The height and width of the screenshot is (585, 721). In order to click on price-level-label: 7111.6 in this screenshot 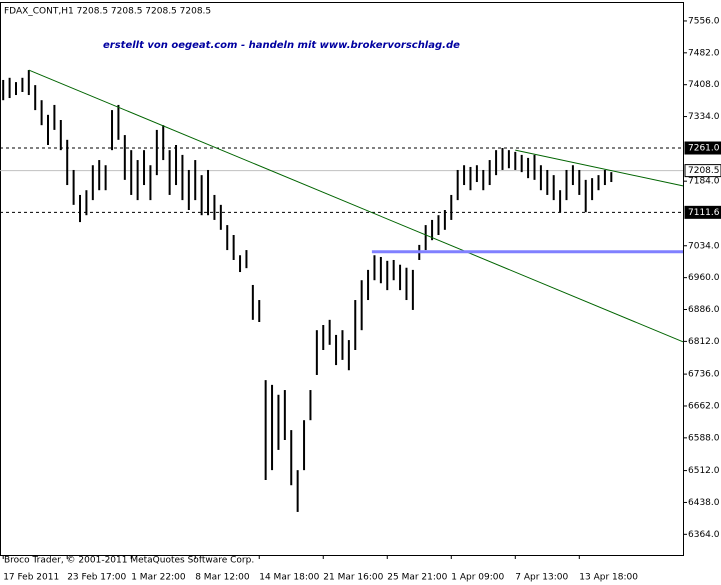, I will do `click(704, 213)`.